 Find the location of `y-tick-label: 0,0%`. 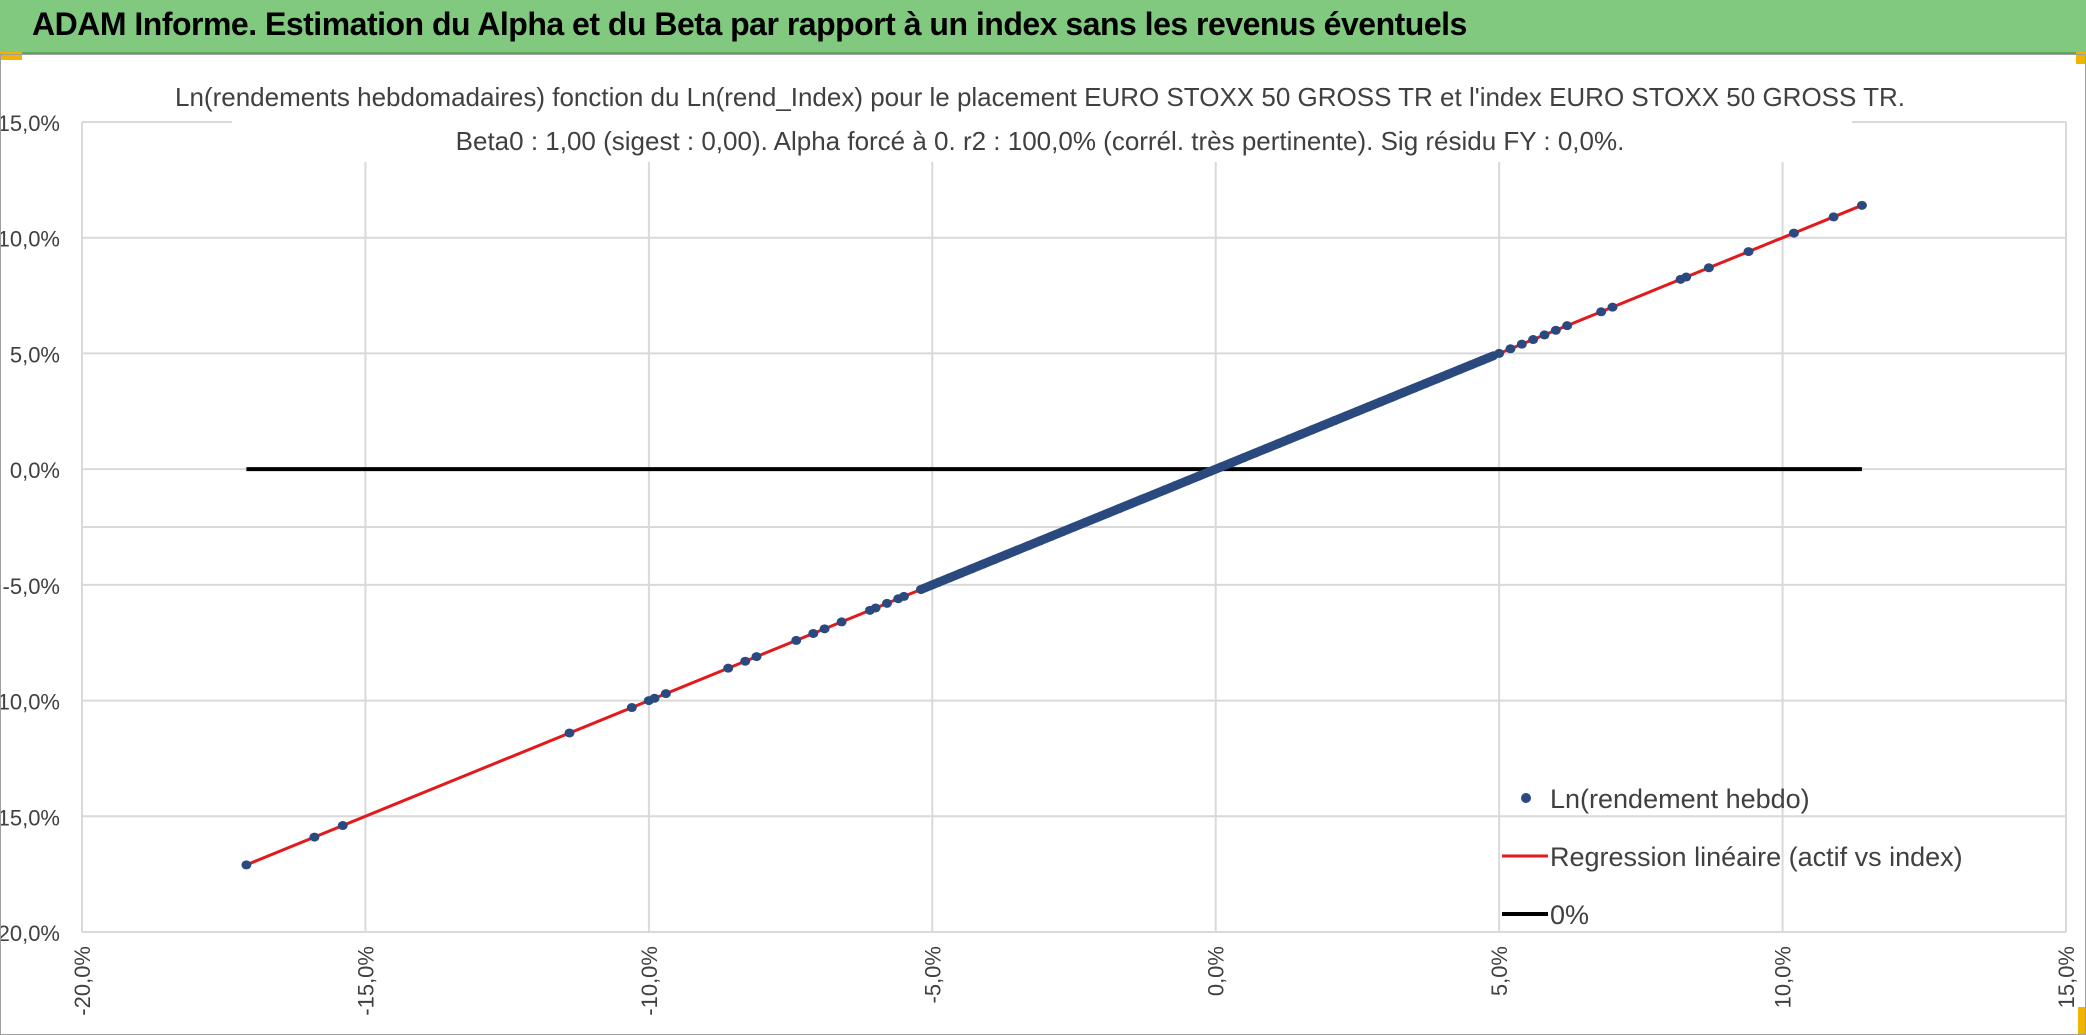

y-tick-label: 0,0% is located at coordinates (35, 470).